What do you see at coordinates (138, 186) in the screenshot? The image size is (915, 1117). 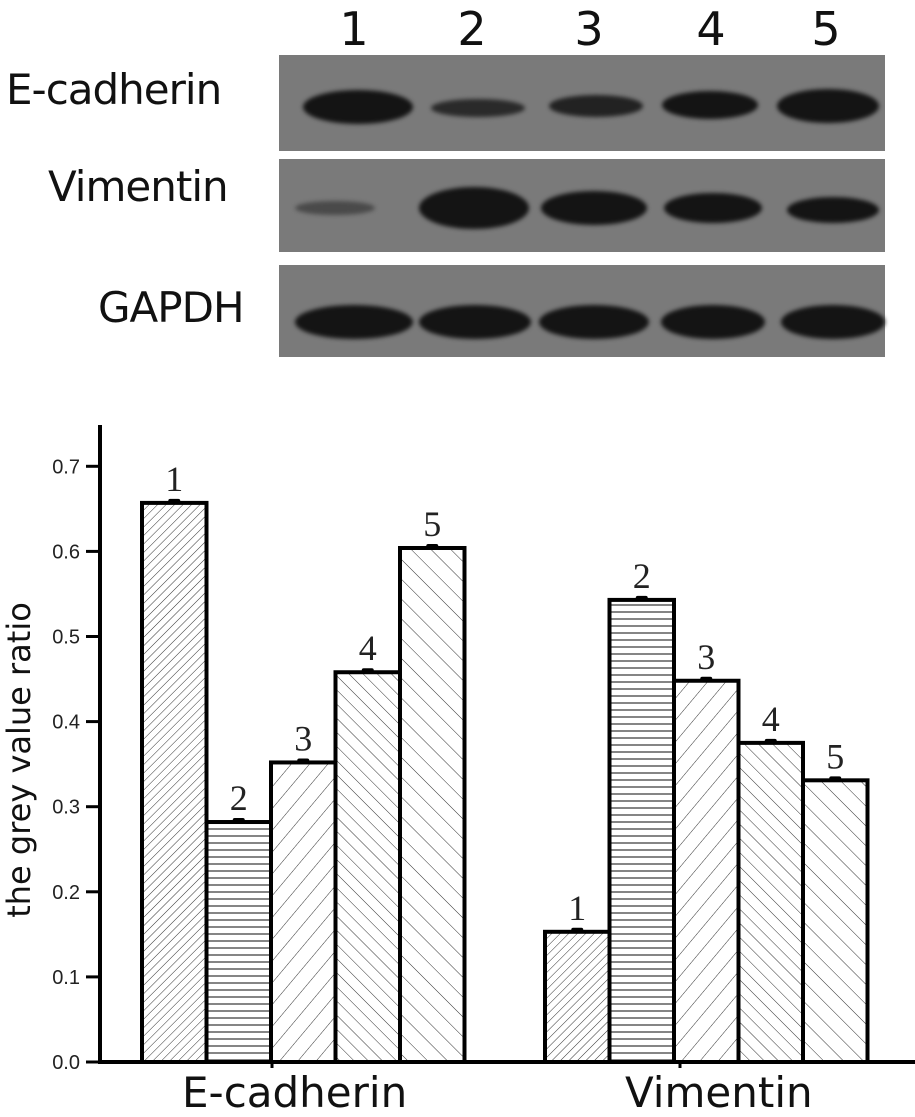 I see `blot-label-vimentin: Vimentin` at bounding box center [138, 186].